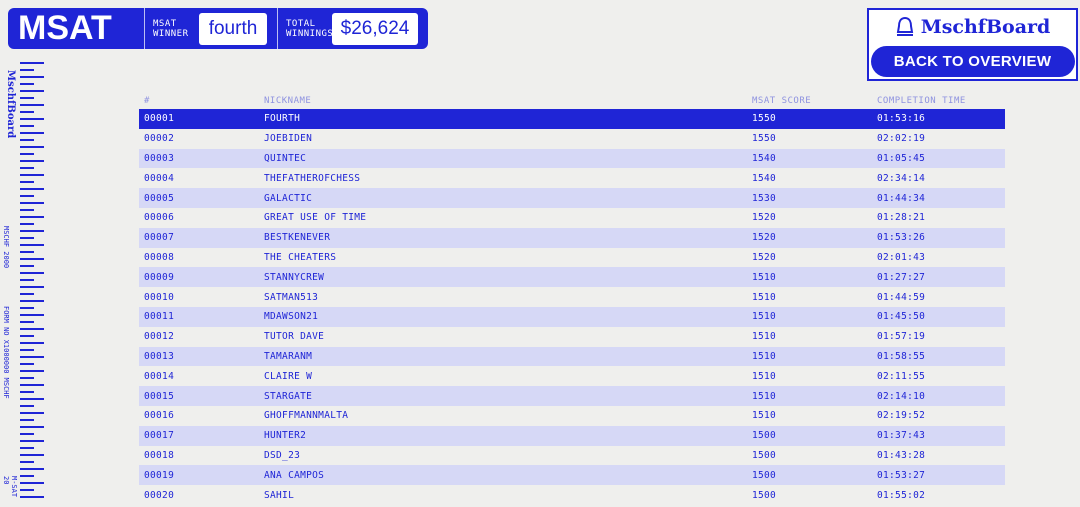 This screenshot has height=507, width=1080. Describe the element at coordinates (572, 475) in the screenshot. I see `table-row: 00019 ANA CAMPOS 1500 01:53:27` at that location.